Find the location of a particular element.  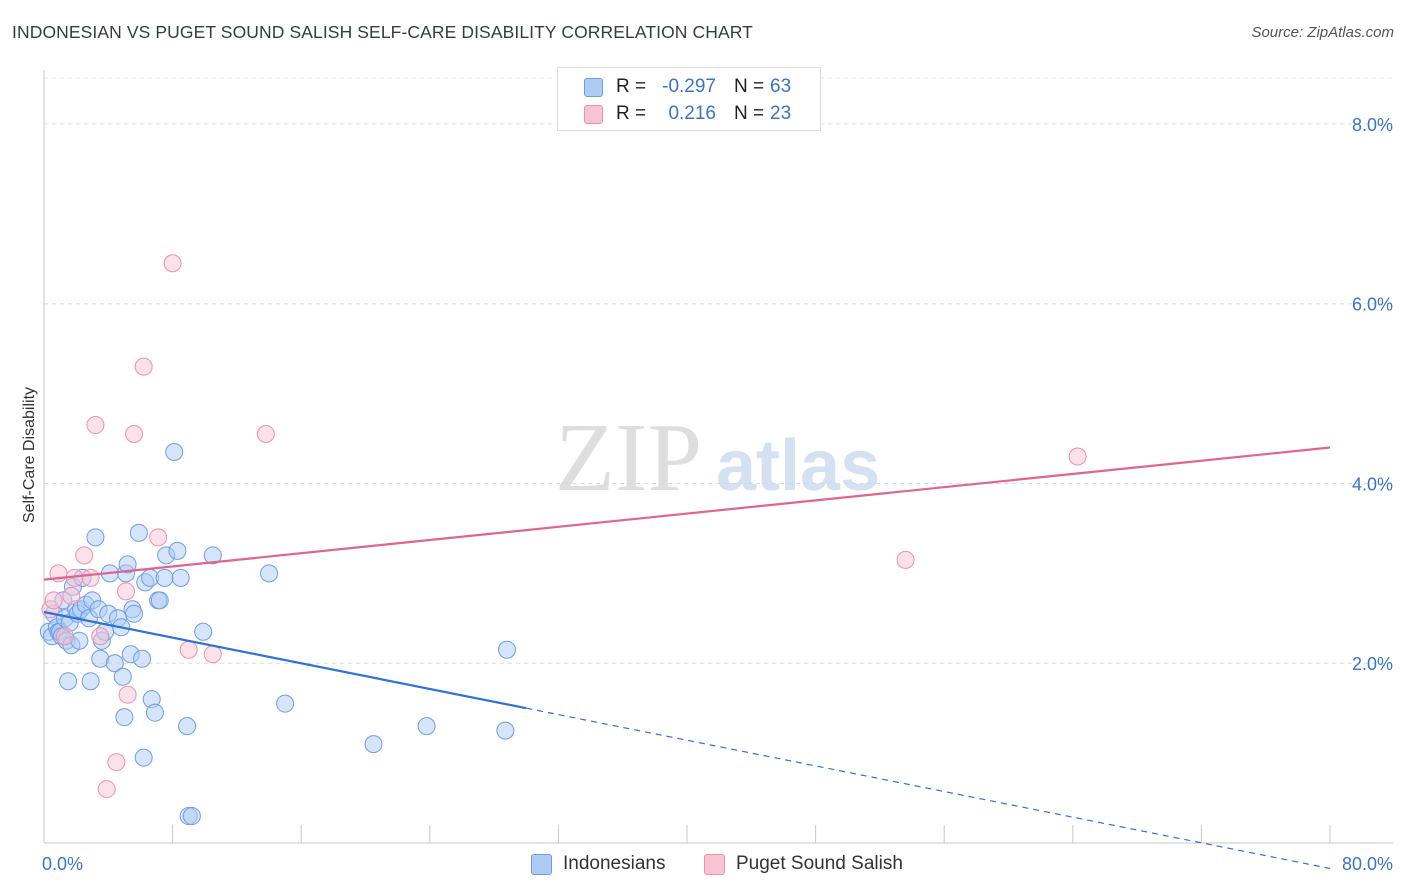

trend-line-indonesians-extension is located at coordinates (928, 788).